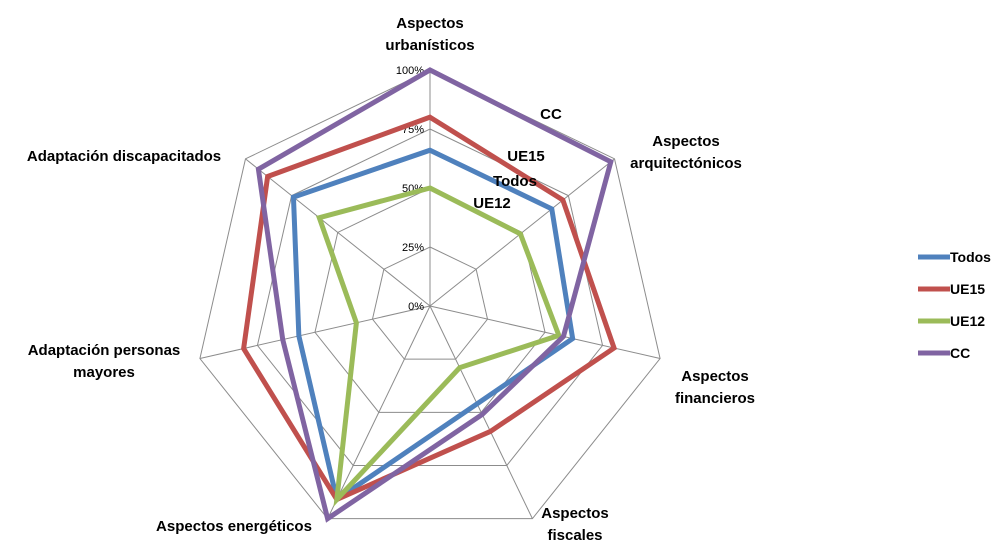 This screenshot has width=999, height=544. Describe the element at coordinates (967, 321) in the screenshot. I see `legend-label: UE12` at that location.